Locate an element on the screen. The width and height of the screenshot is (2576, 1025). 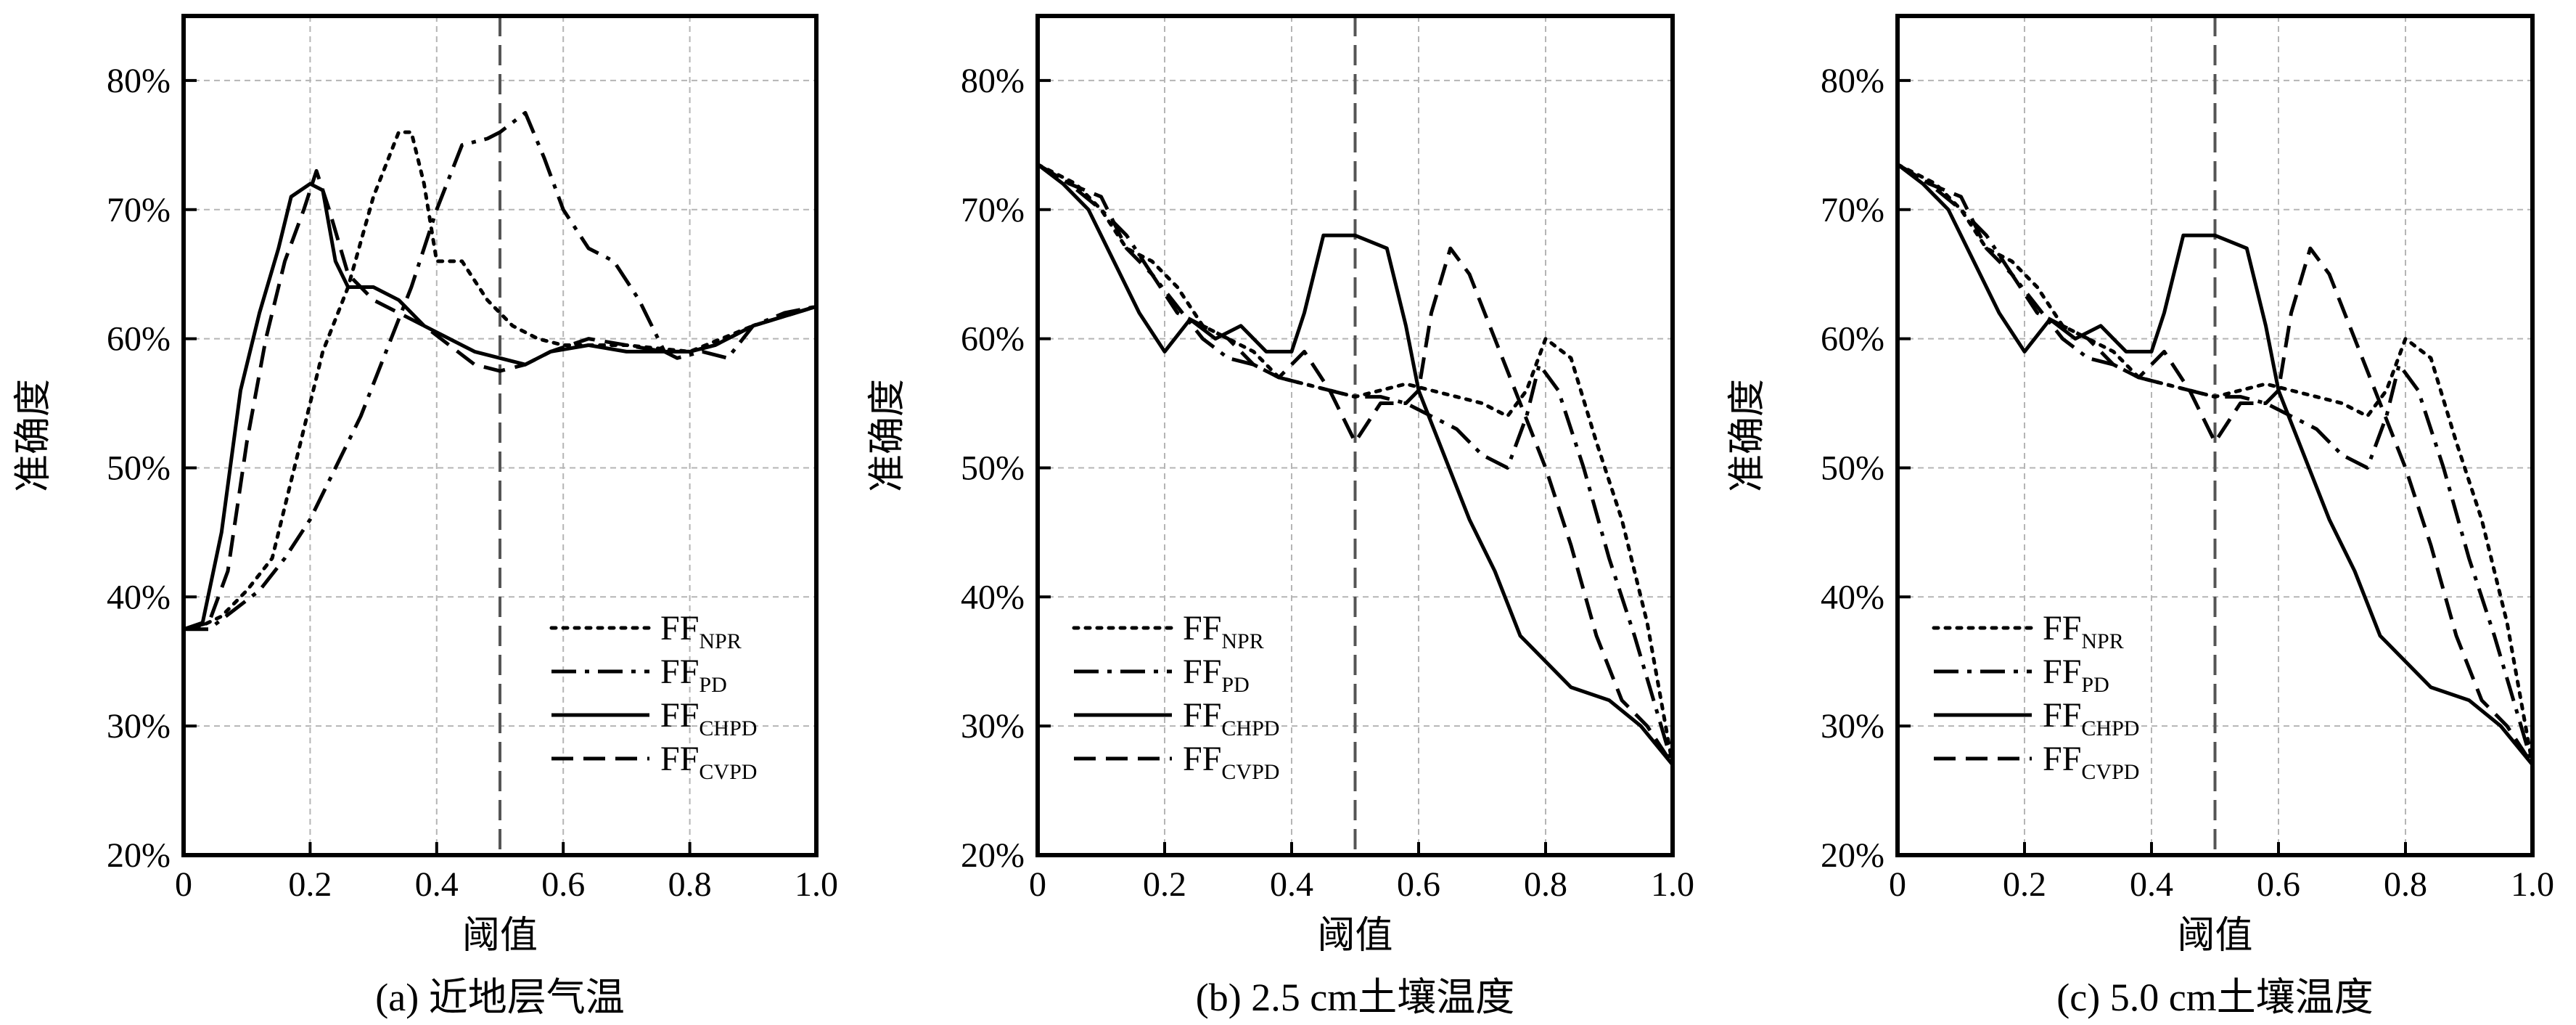
panel-caption: (a) 近地层气温 is located at coordinates (499, 997).